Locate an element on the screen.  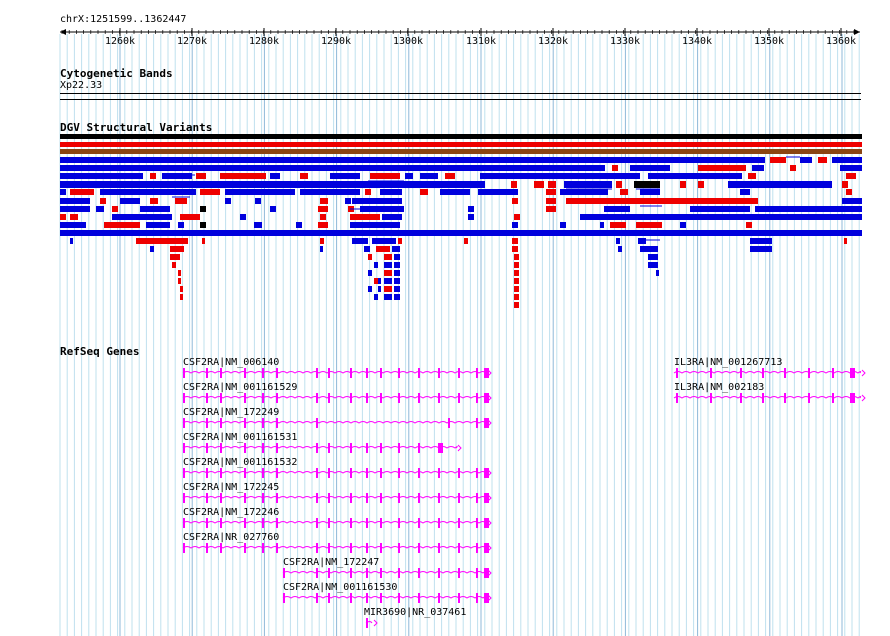
ruler-tick-label: 1260k is located at coordinates (120, 41).